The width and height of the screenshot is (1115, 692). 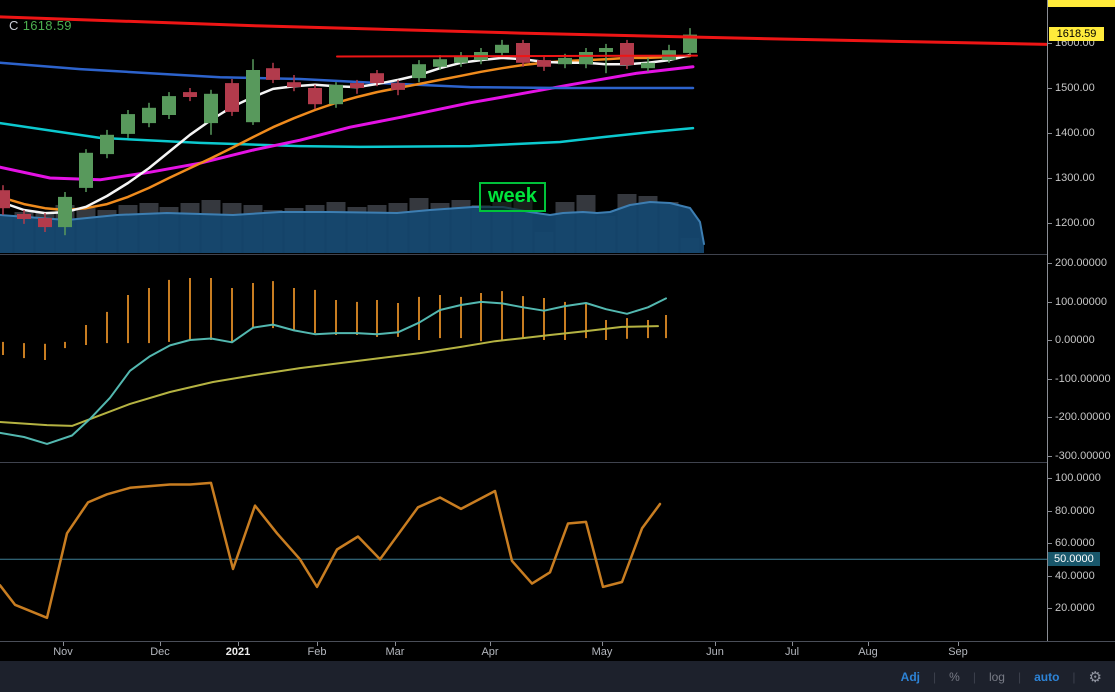 What do you see at coordinates (1079, 378) in the screenshot?
I see `oscillator-axis-tick: -100.00000` at bounding box center [1079, 378].